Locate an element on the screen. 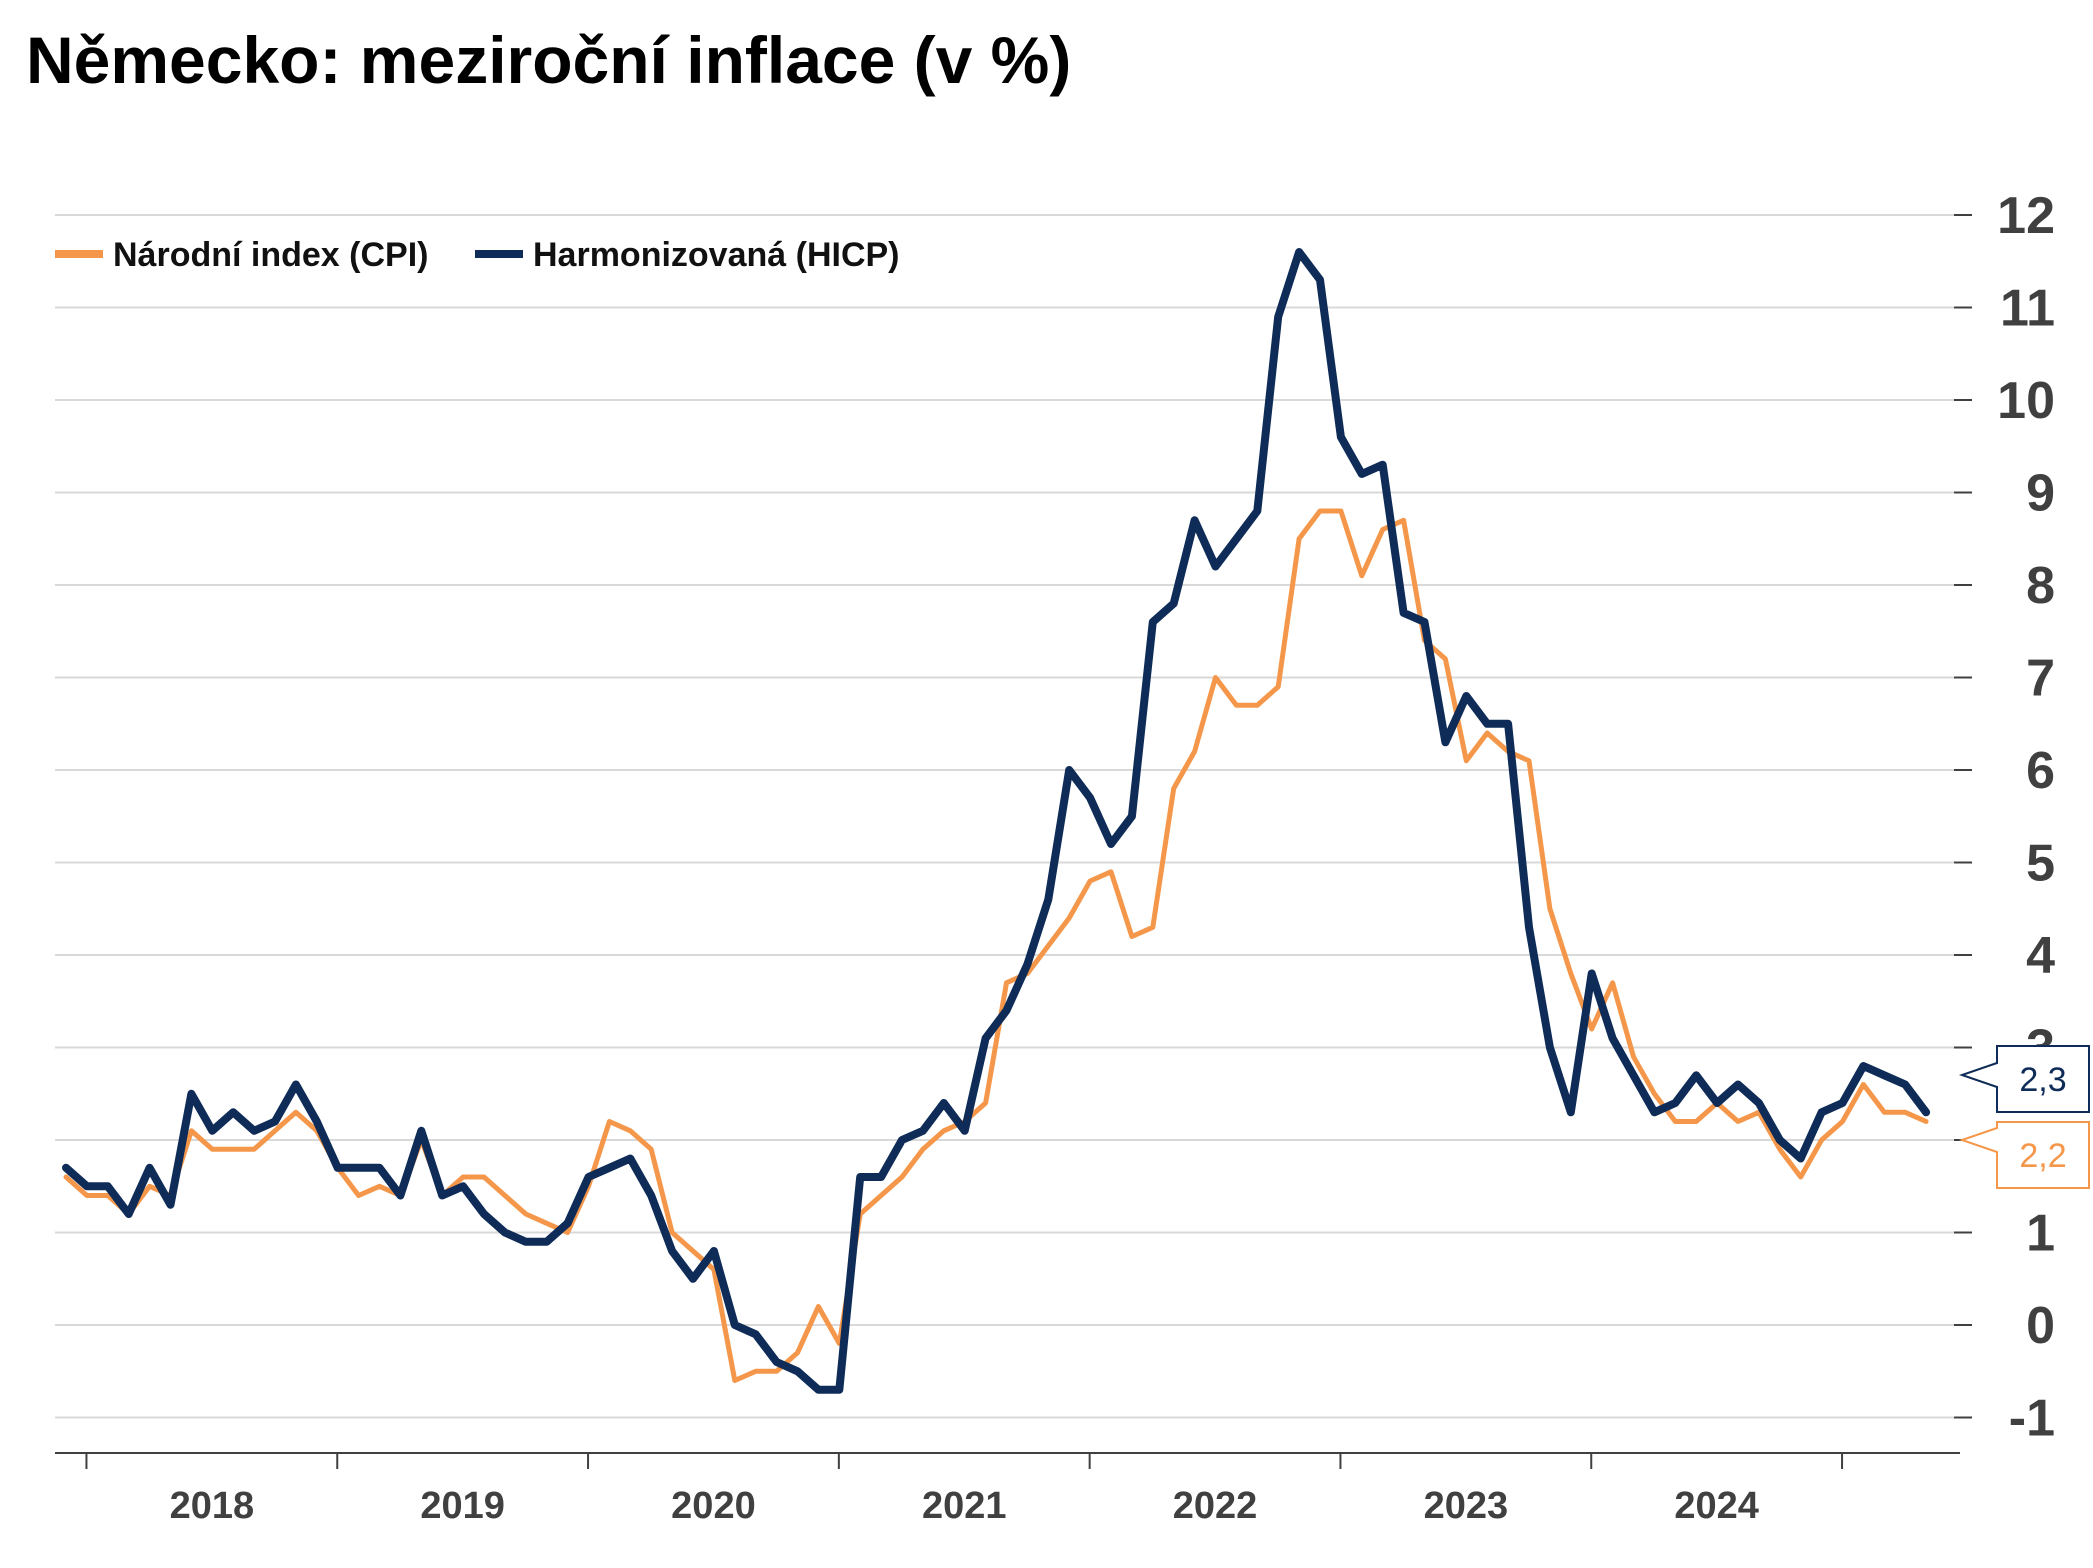 Image resolution: width=2093 pixels, height=1568 pixels. y-tick-label: 10 is located at coordinates (2026, 401).